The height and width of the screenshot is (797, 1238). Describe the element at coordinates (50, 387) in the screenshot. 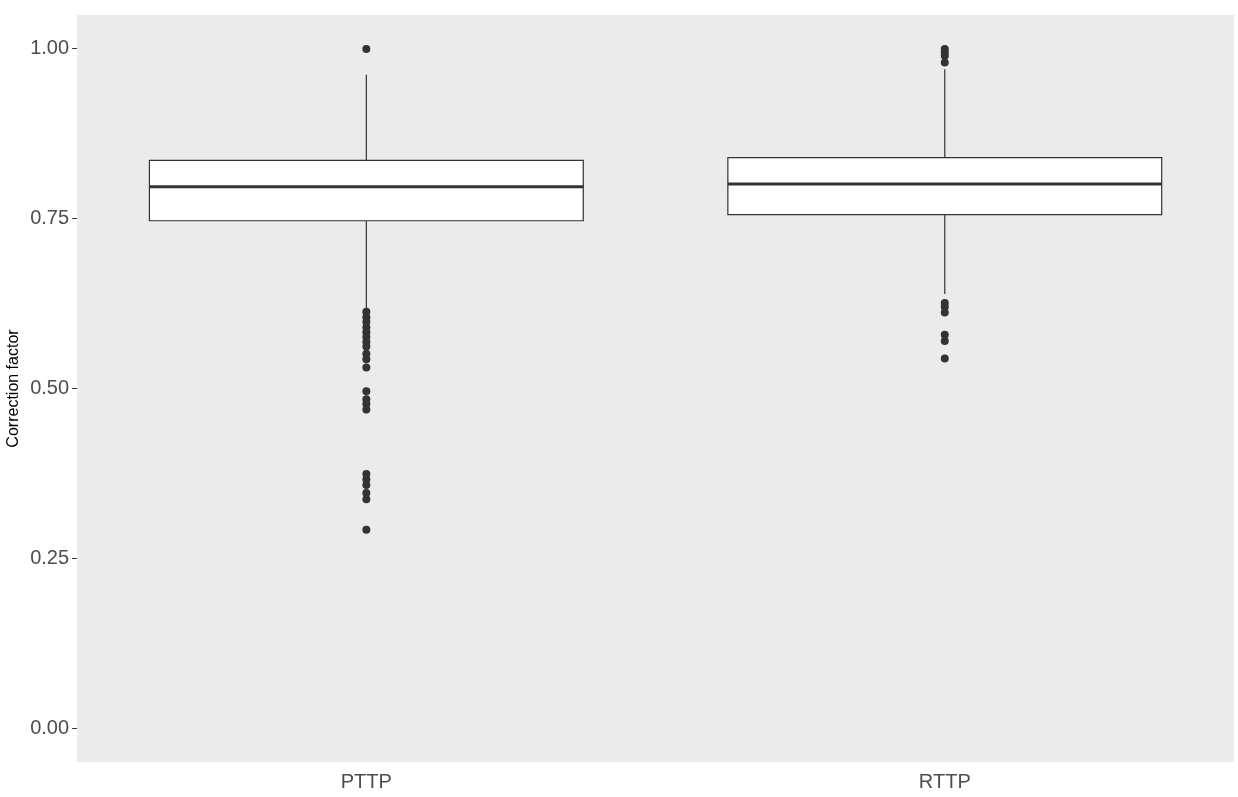

I see `y-tick-label: 0.50` at that location.